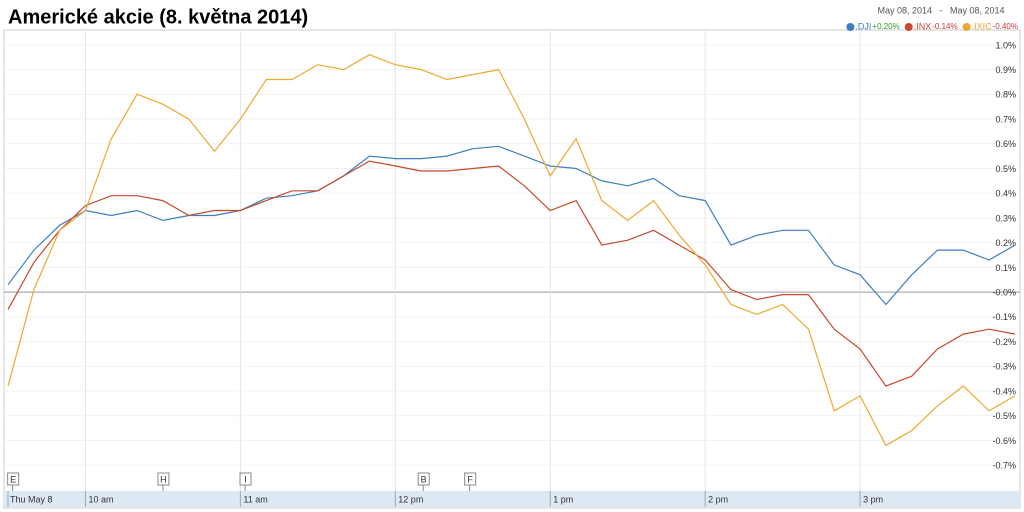 This screenshot has height=512, width=1024. Describe the element at coordinates (1005, 70) in the screenshot. I see `y-tick-label: 0.9%` at that location.